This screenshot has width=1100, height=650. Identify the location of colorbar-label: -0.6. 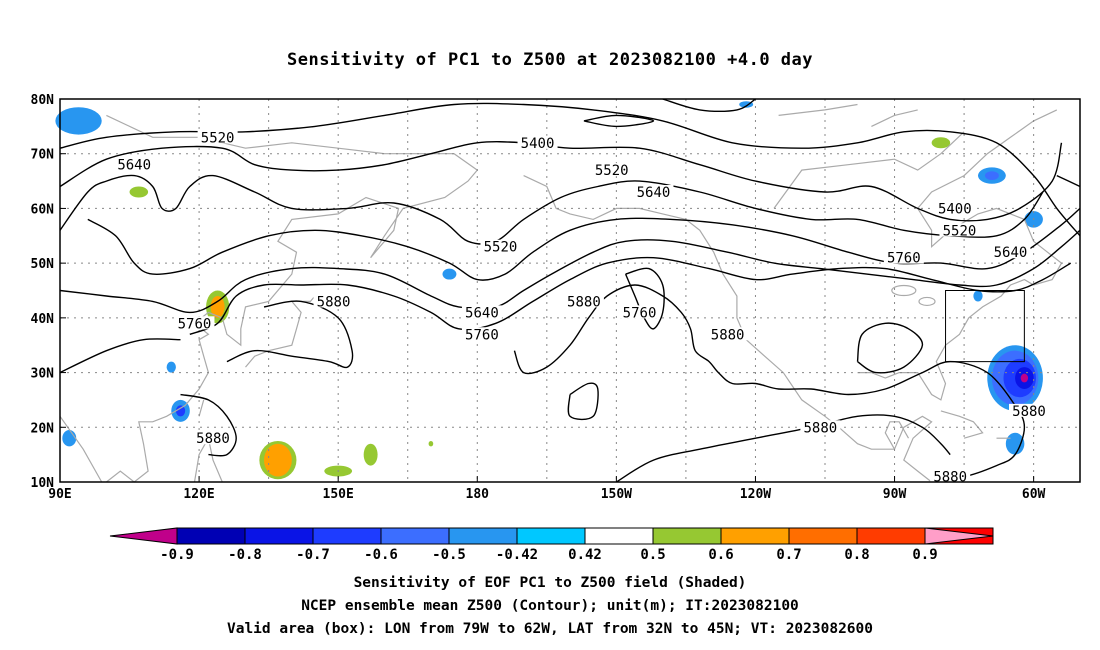
(381, 555).